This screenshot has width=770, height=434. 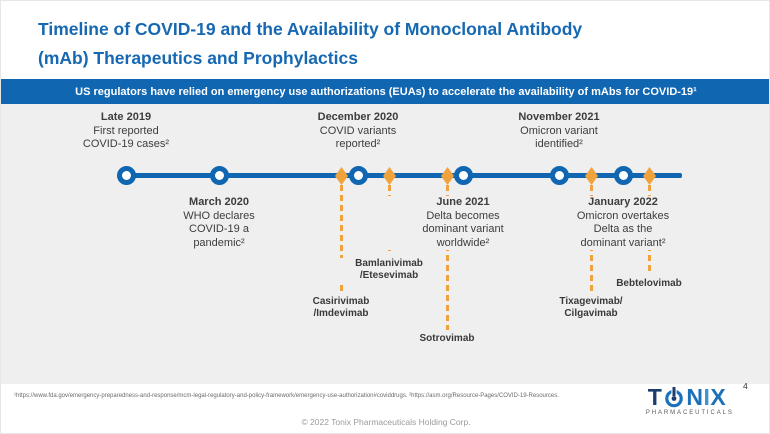 I want to click on event-line: reported², so click(x=358, y=144).